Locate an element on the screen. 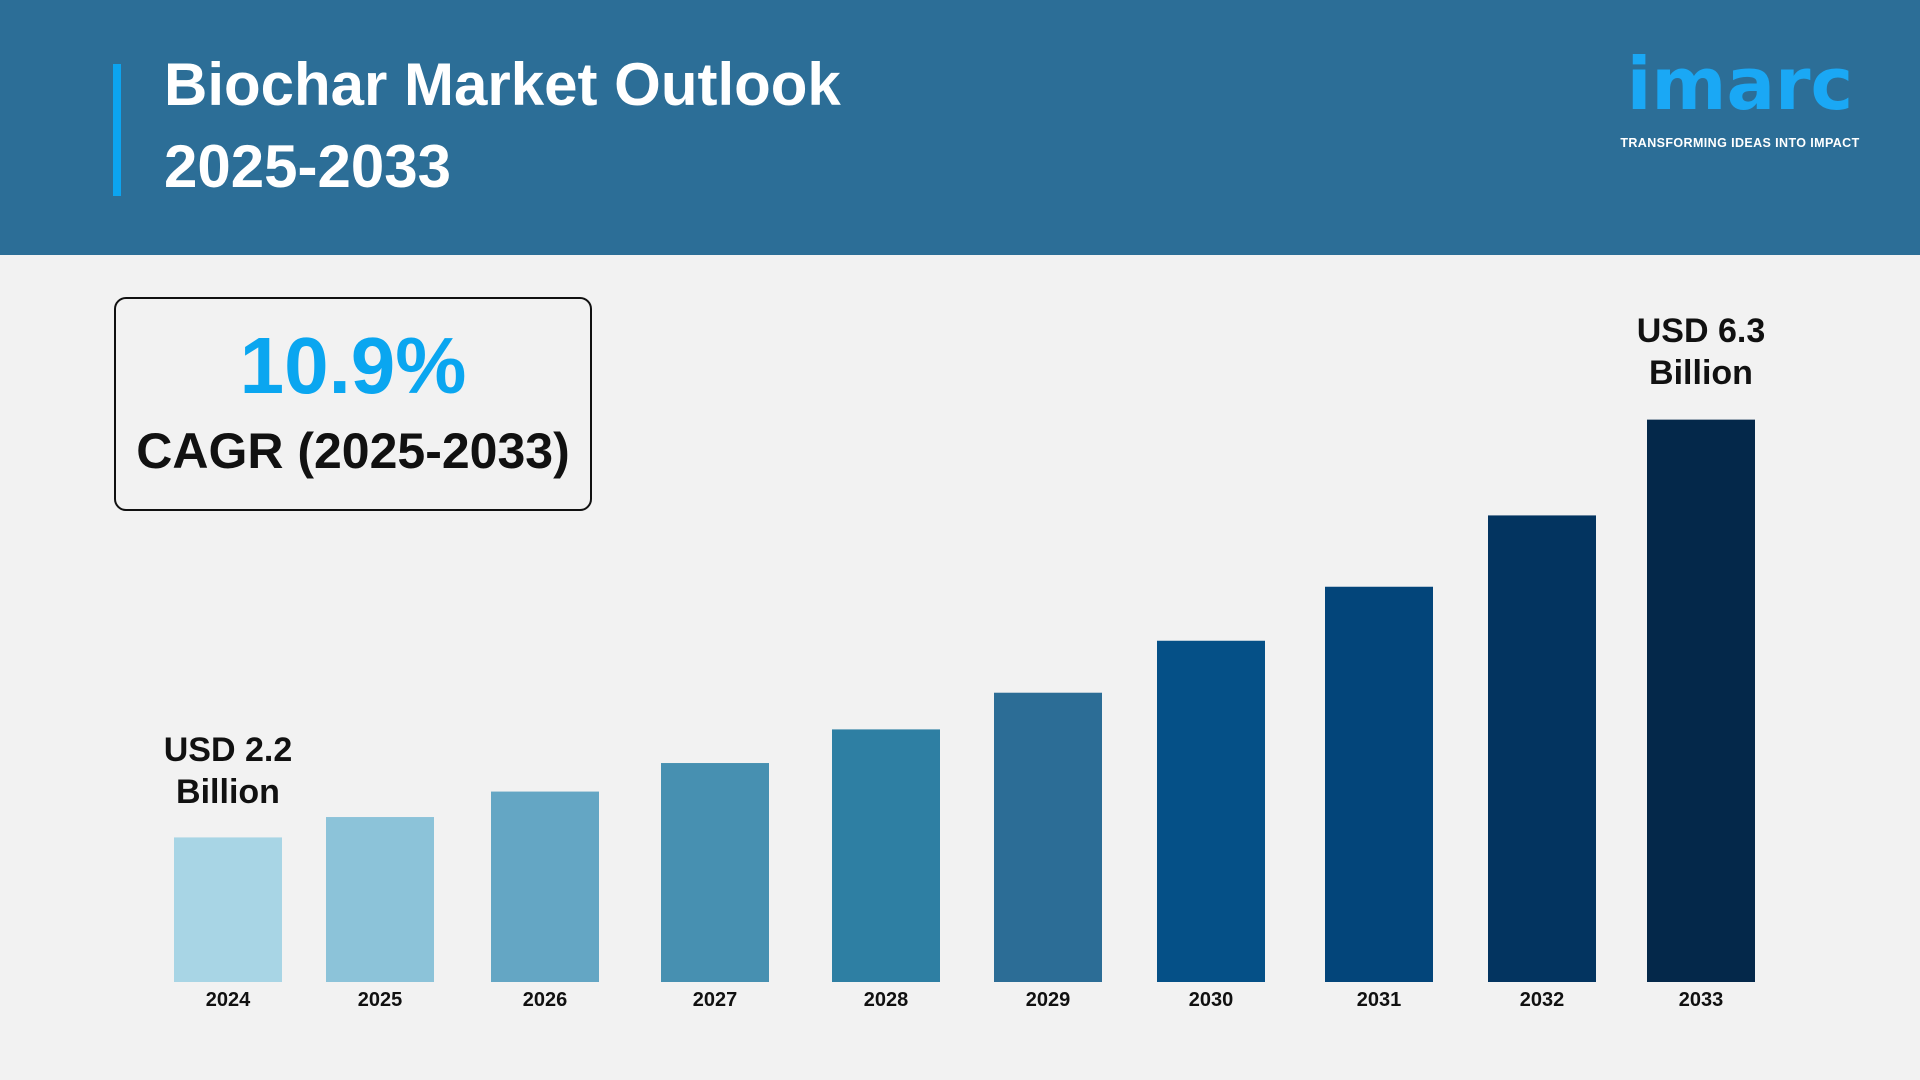 This screenshot has height=1080, width=1920. logo-word: imarc is located at coordinates (1740, 84).